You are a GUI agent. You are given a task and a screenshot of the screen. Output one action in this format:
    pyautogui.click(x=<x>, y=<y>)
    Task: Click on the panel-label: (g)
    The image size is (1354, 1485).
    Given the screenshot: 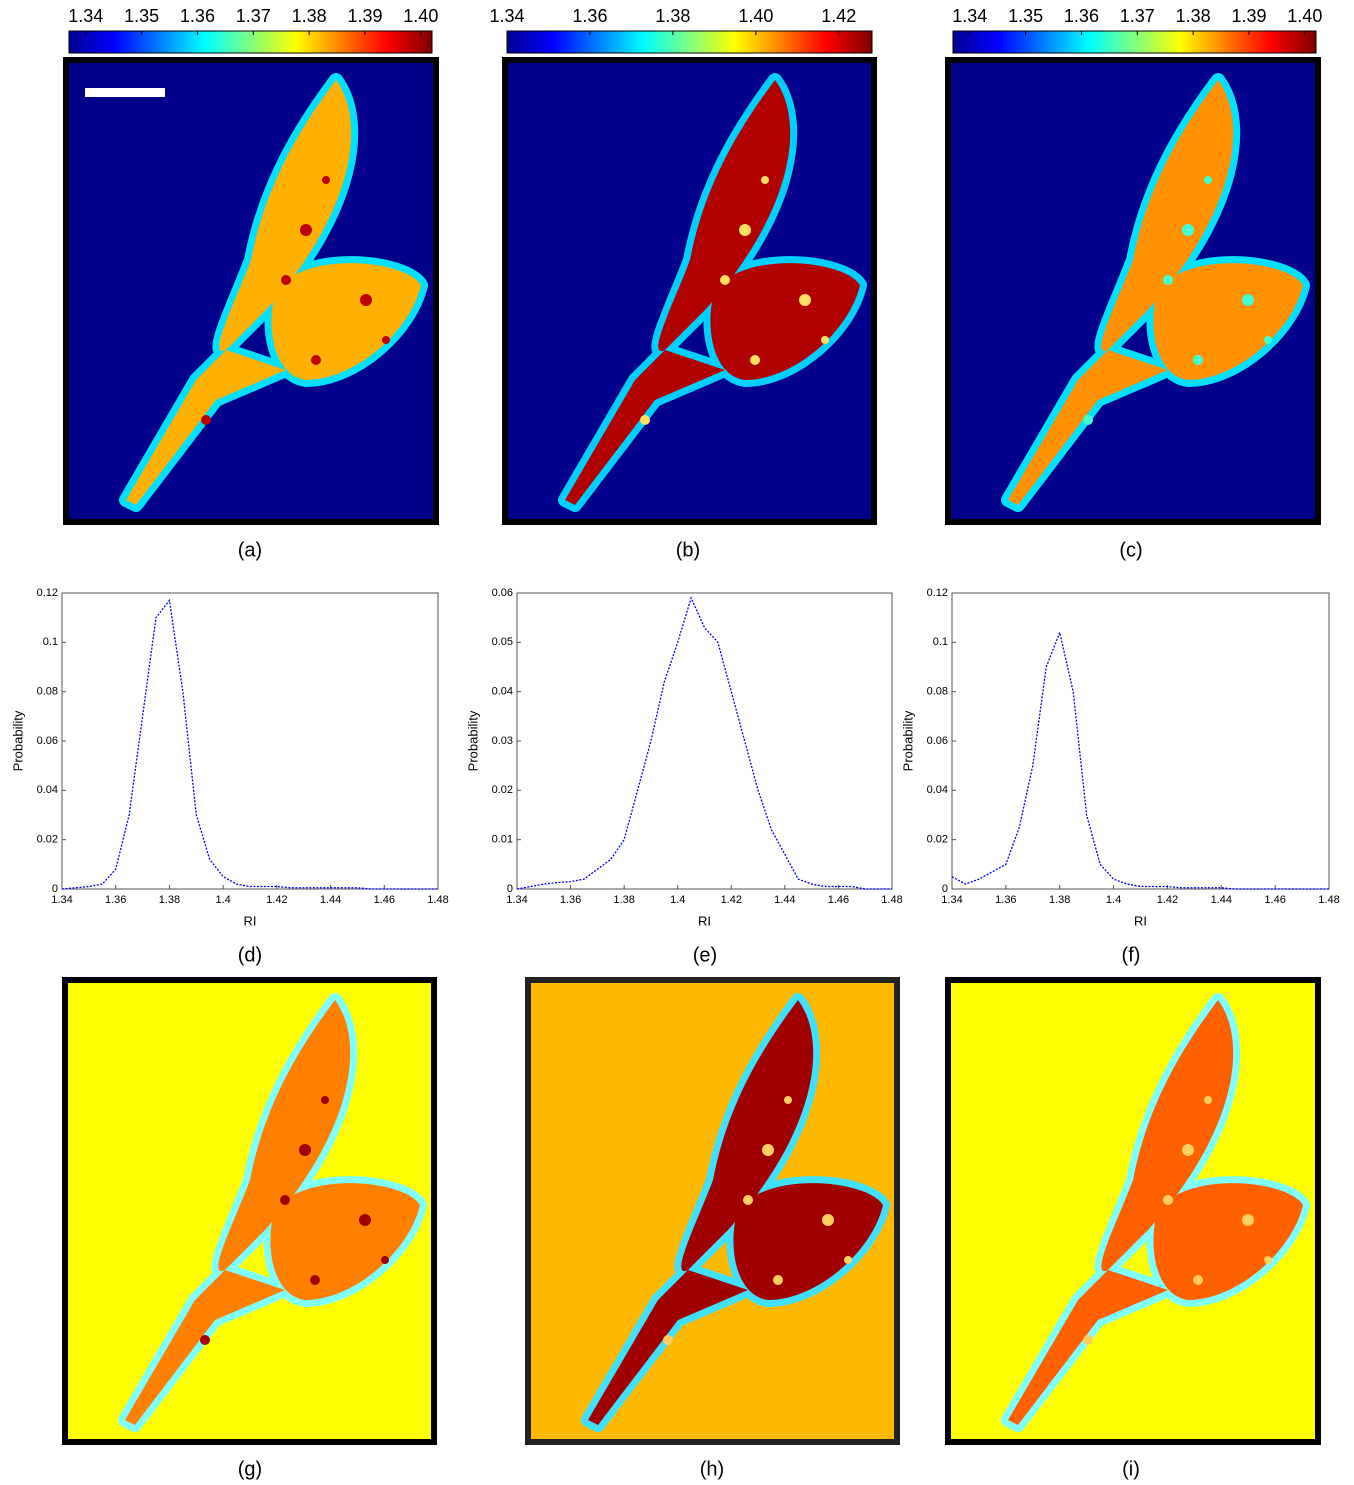 What is the action you would take?
    pyautogui.click(x=250, y=1469)
    